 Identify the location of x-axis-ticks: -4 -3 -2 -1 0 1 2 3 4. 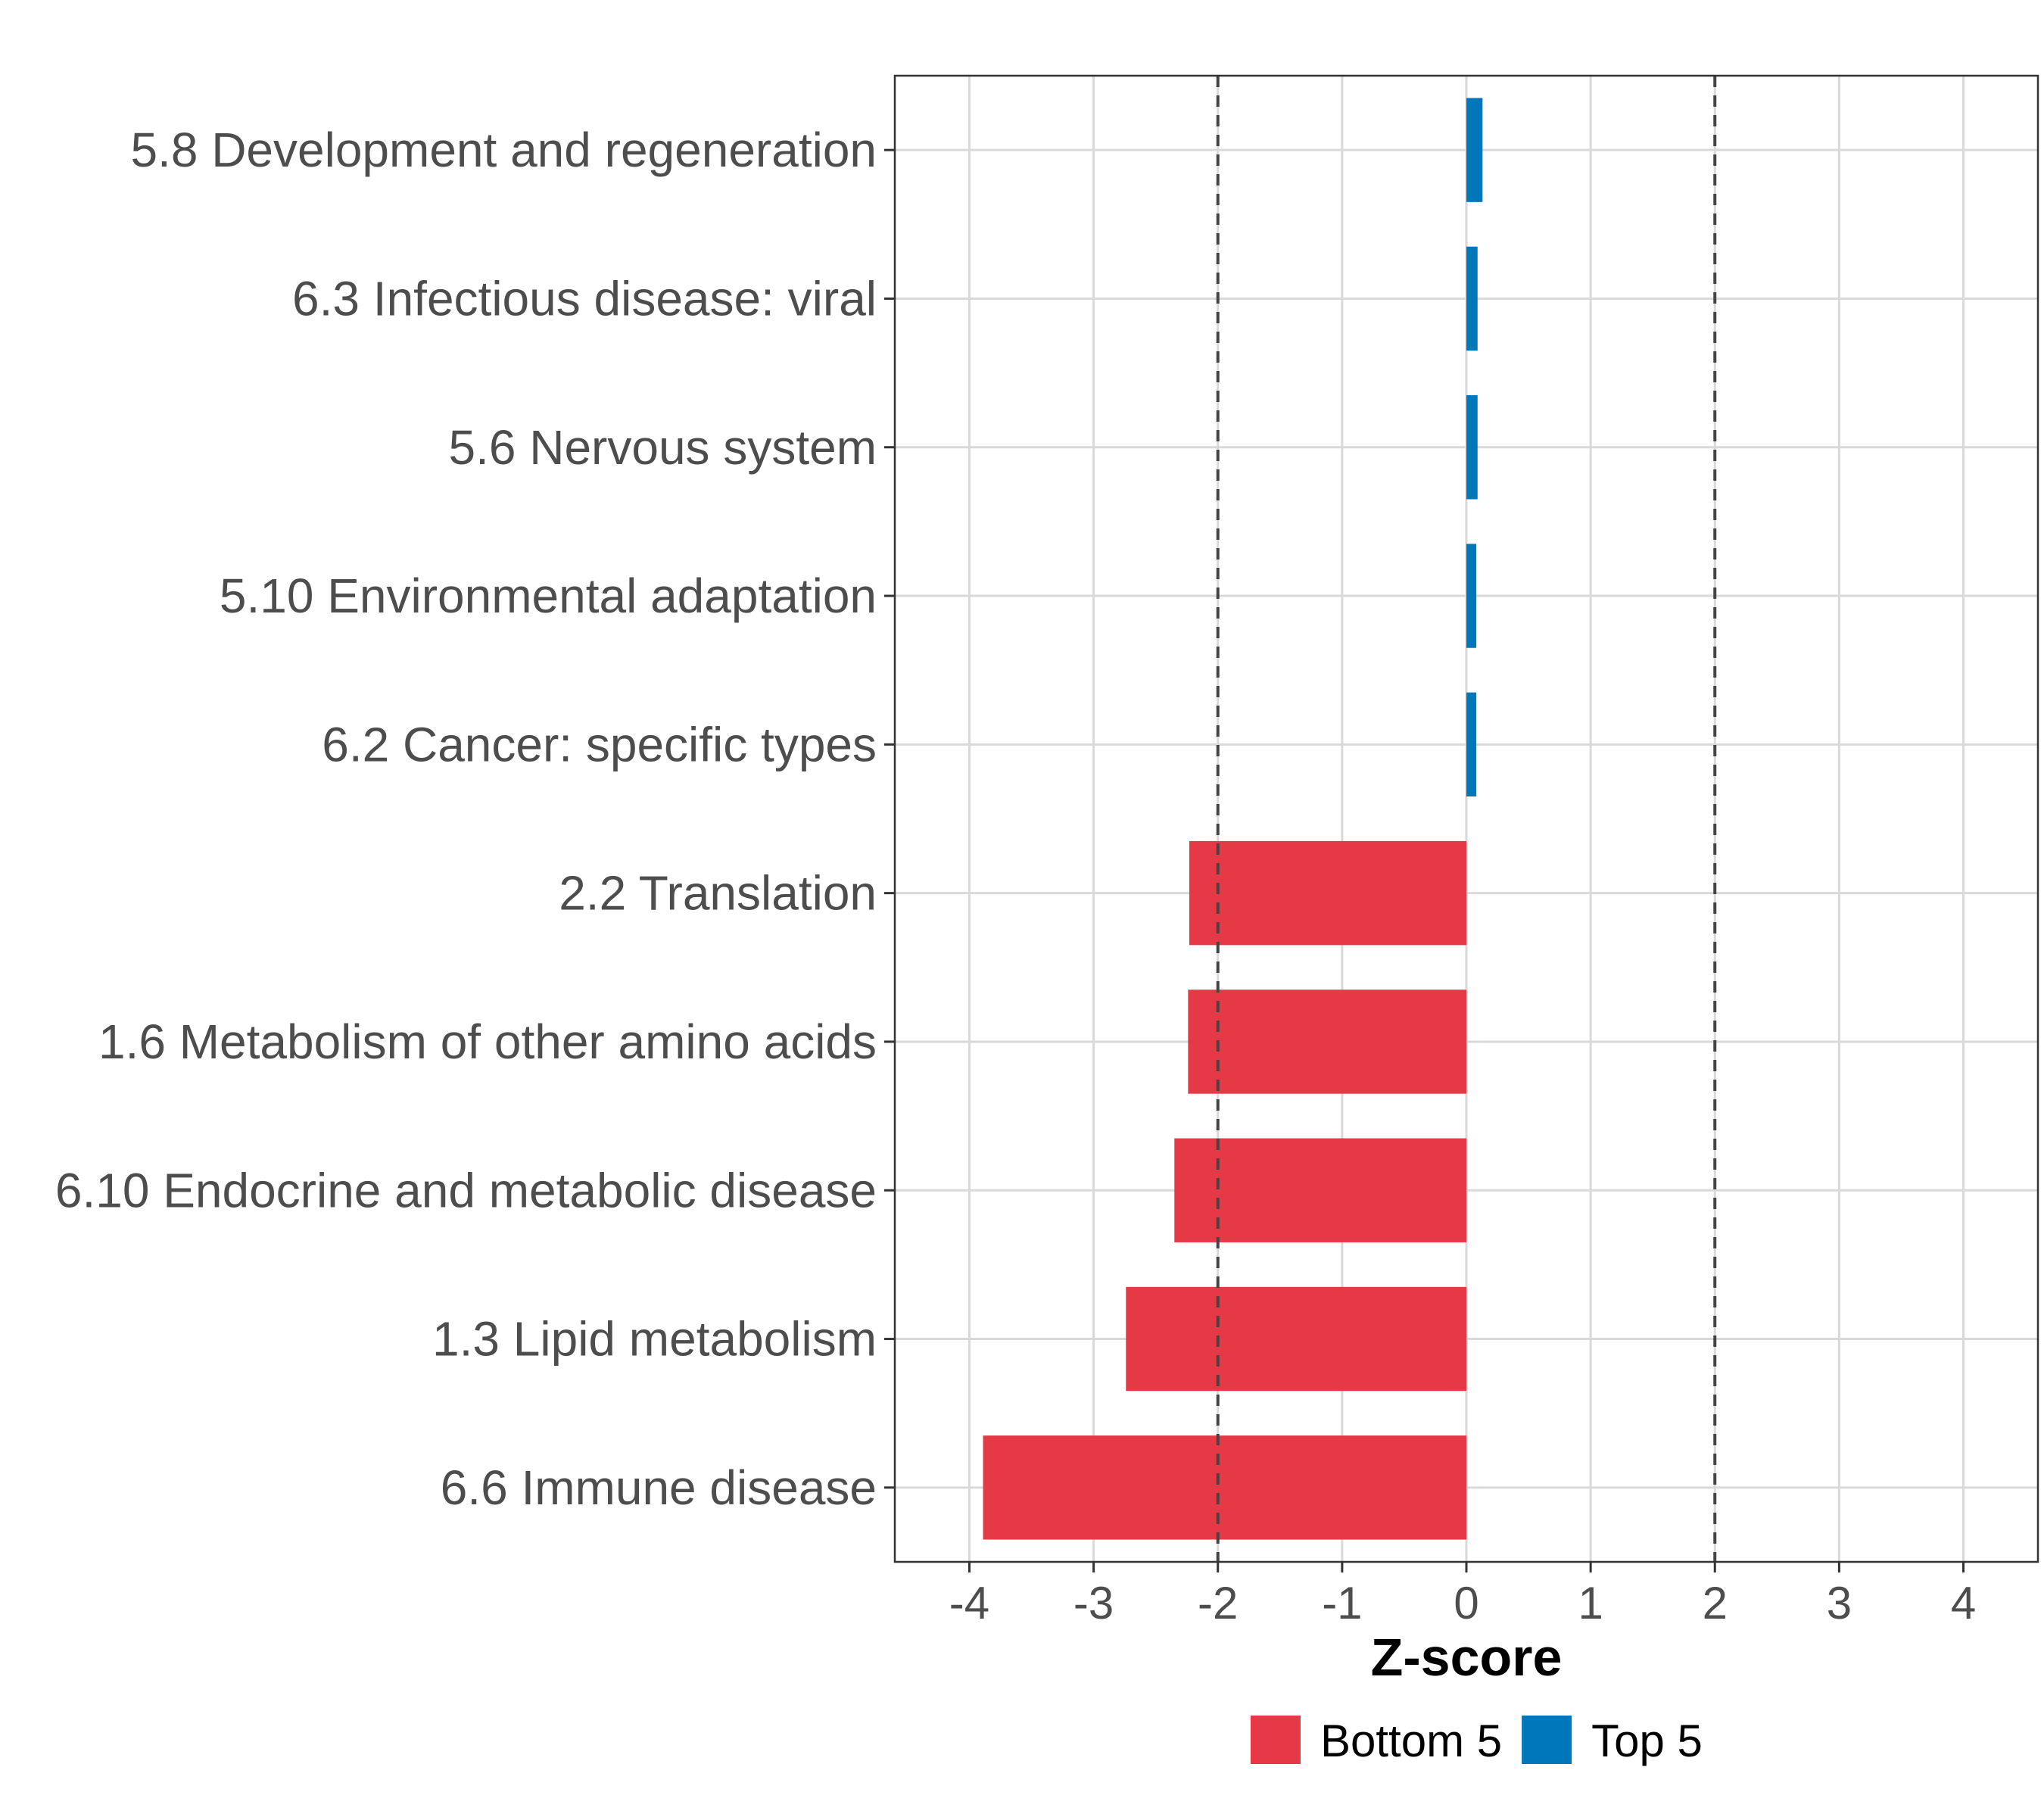
(1462, 1595).